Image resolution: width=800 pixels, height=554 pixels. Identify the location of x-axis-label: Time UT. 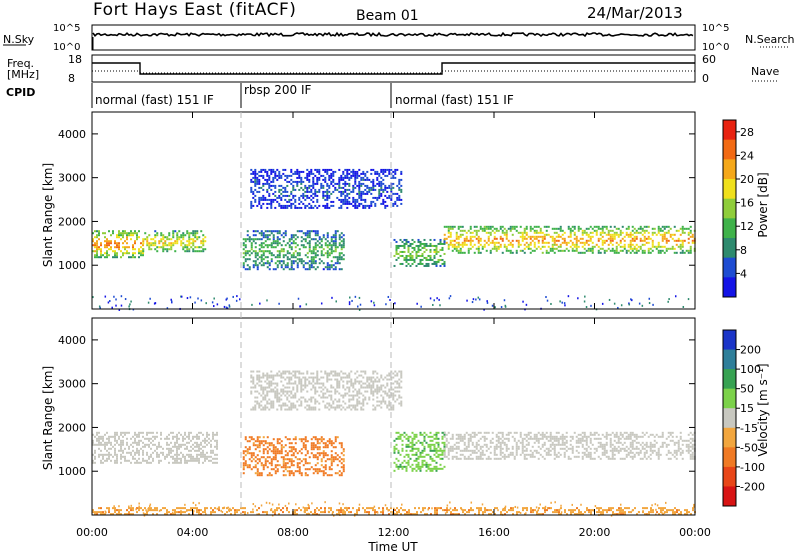
(392, 547).